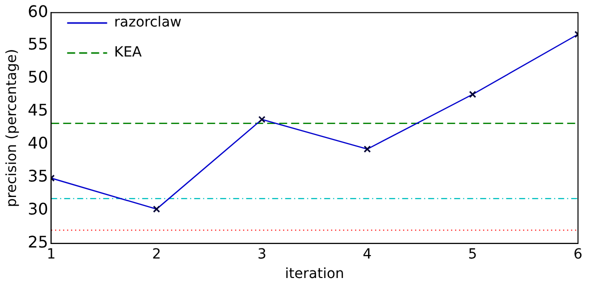  Describe the element at coordinates (12, 128) in the screenshot. I see `y-axis-title: precision (percentage)` at that location.